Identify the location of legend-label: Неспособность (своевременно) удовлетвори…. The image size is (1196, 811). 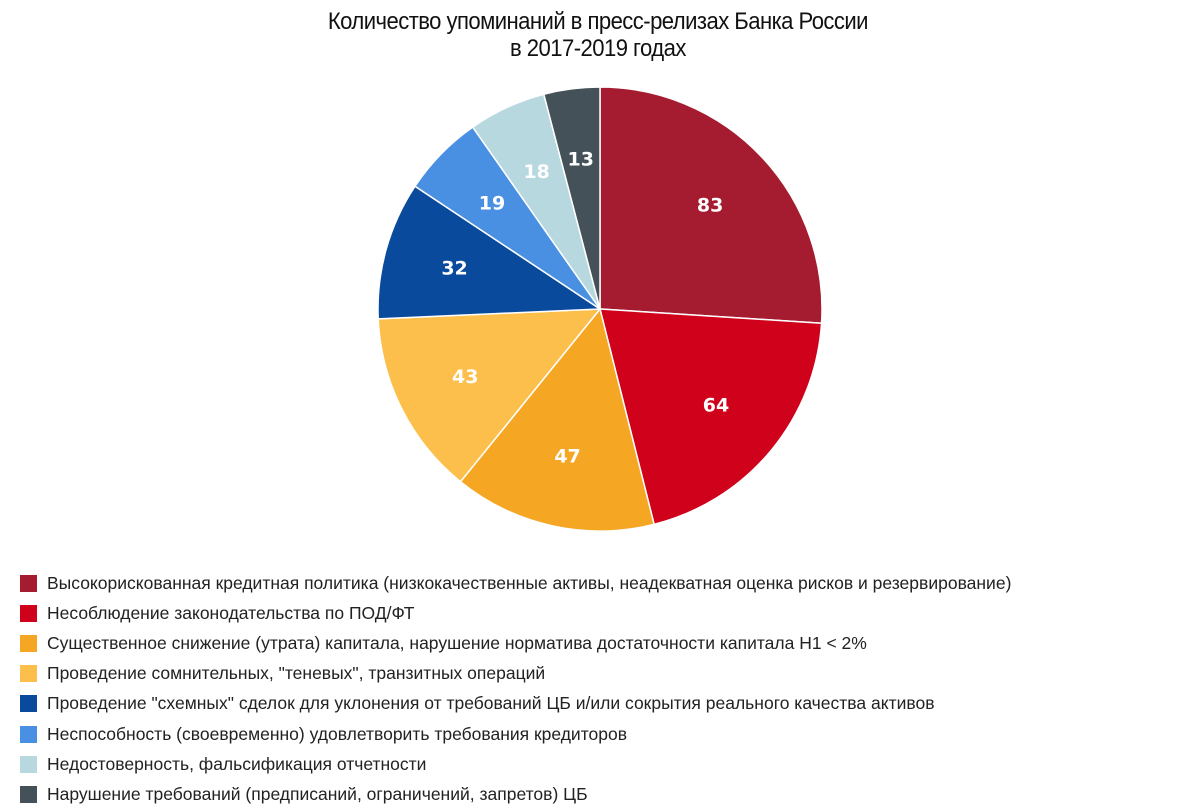
(337, 733).